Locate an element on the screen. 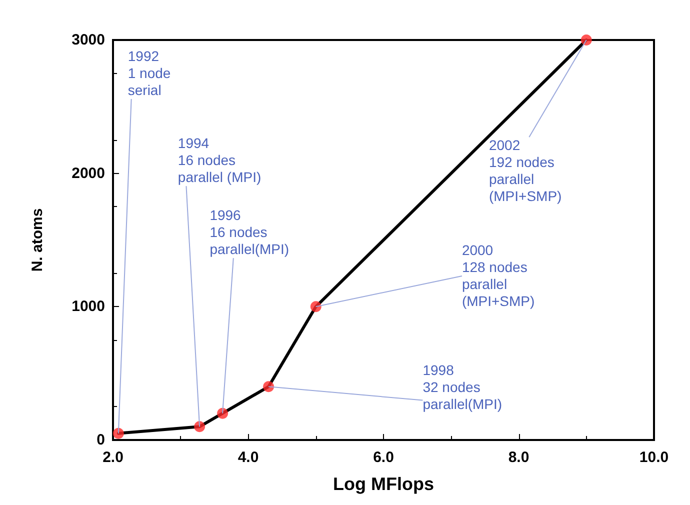  annotation: 2000 128 nodes parallel (MPI+SMP) is located at coordinates (498, 276).